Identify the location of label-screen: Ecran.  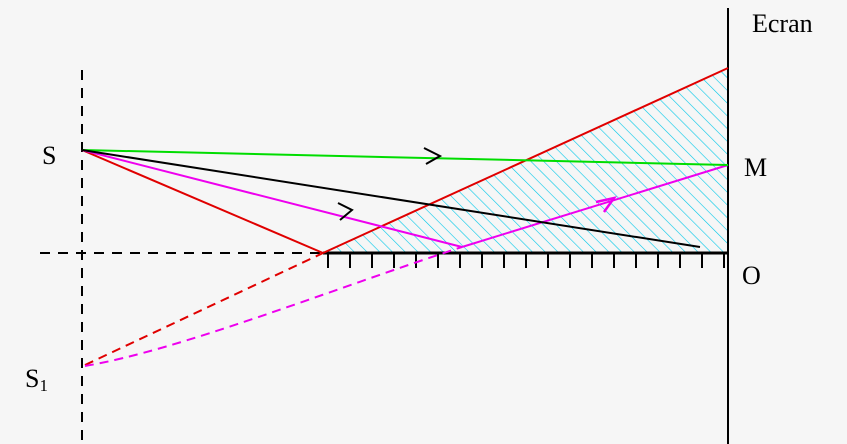
(782, 23).